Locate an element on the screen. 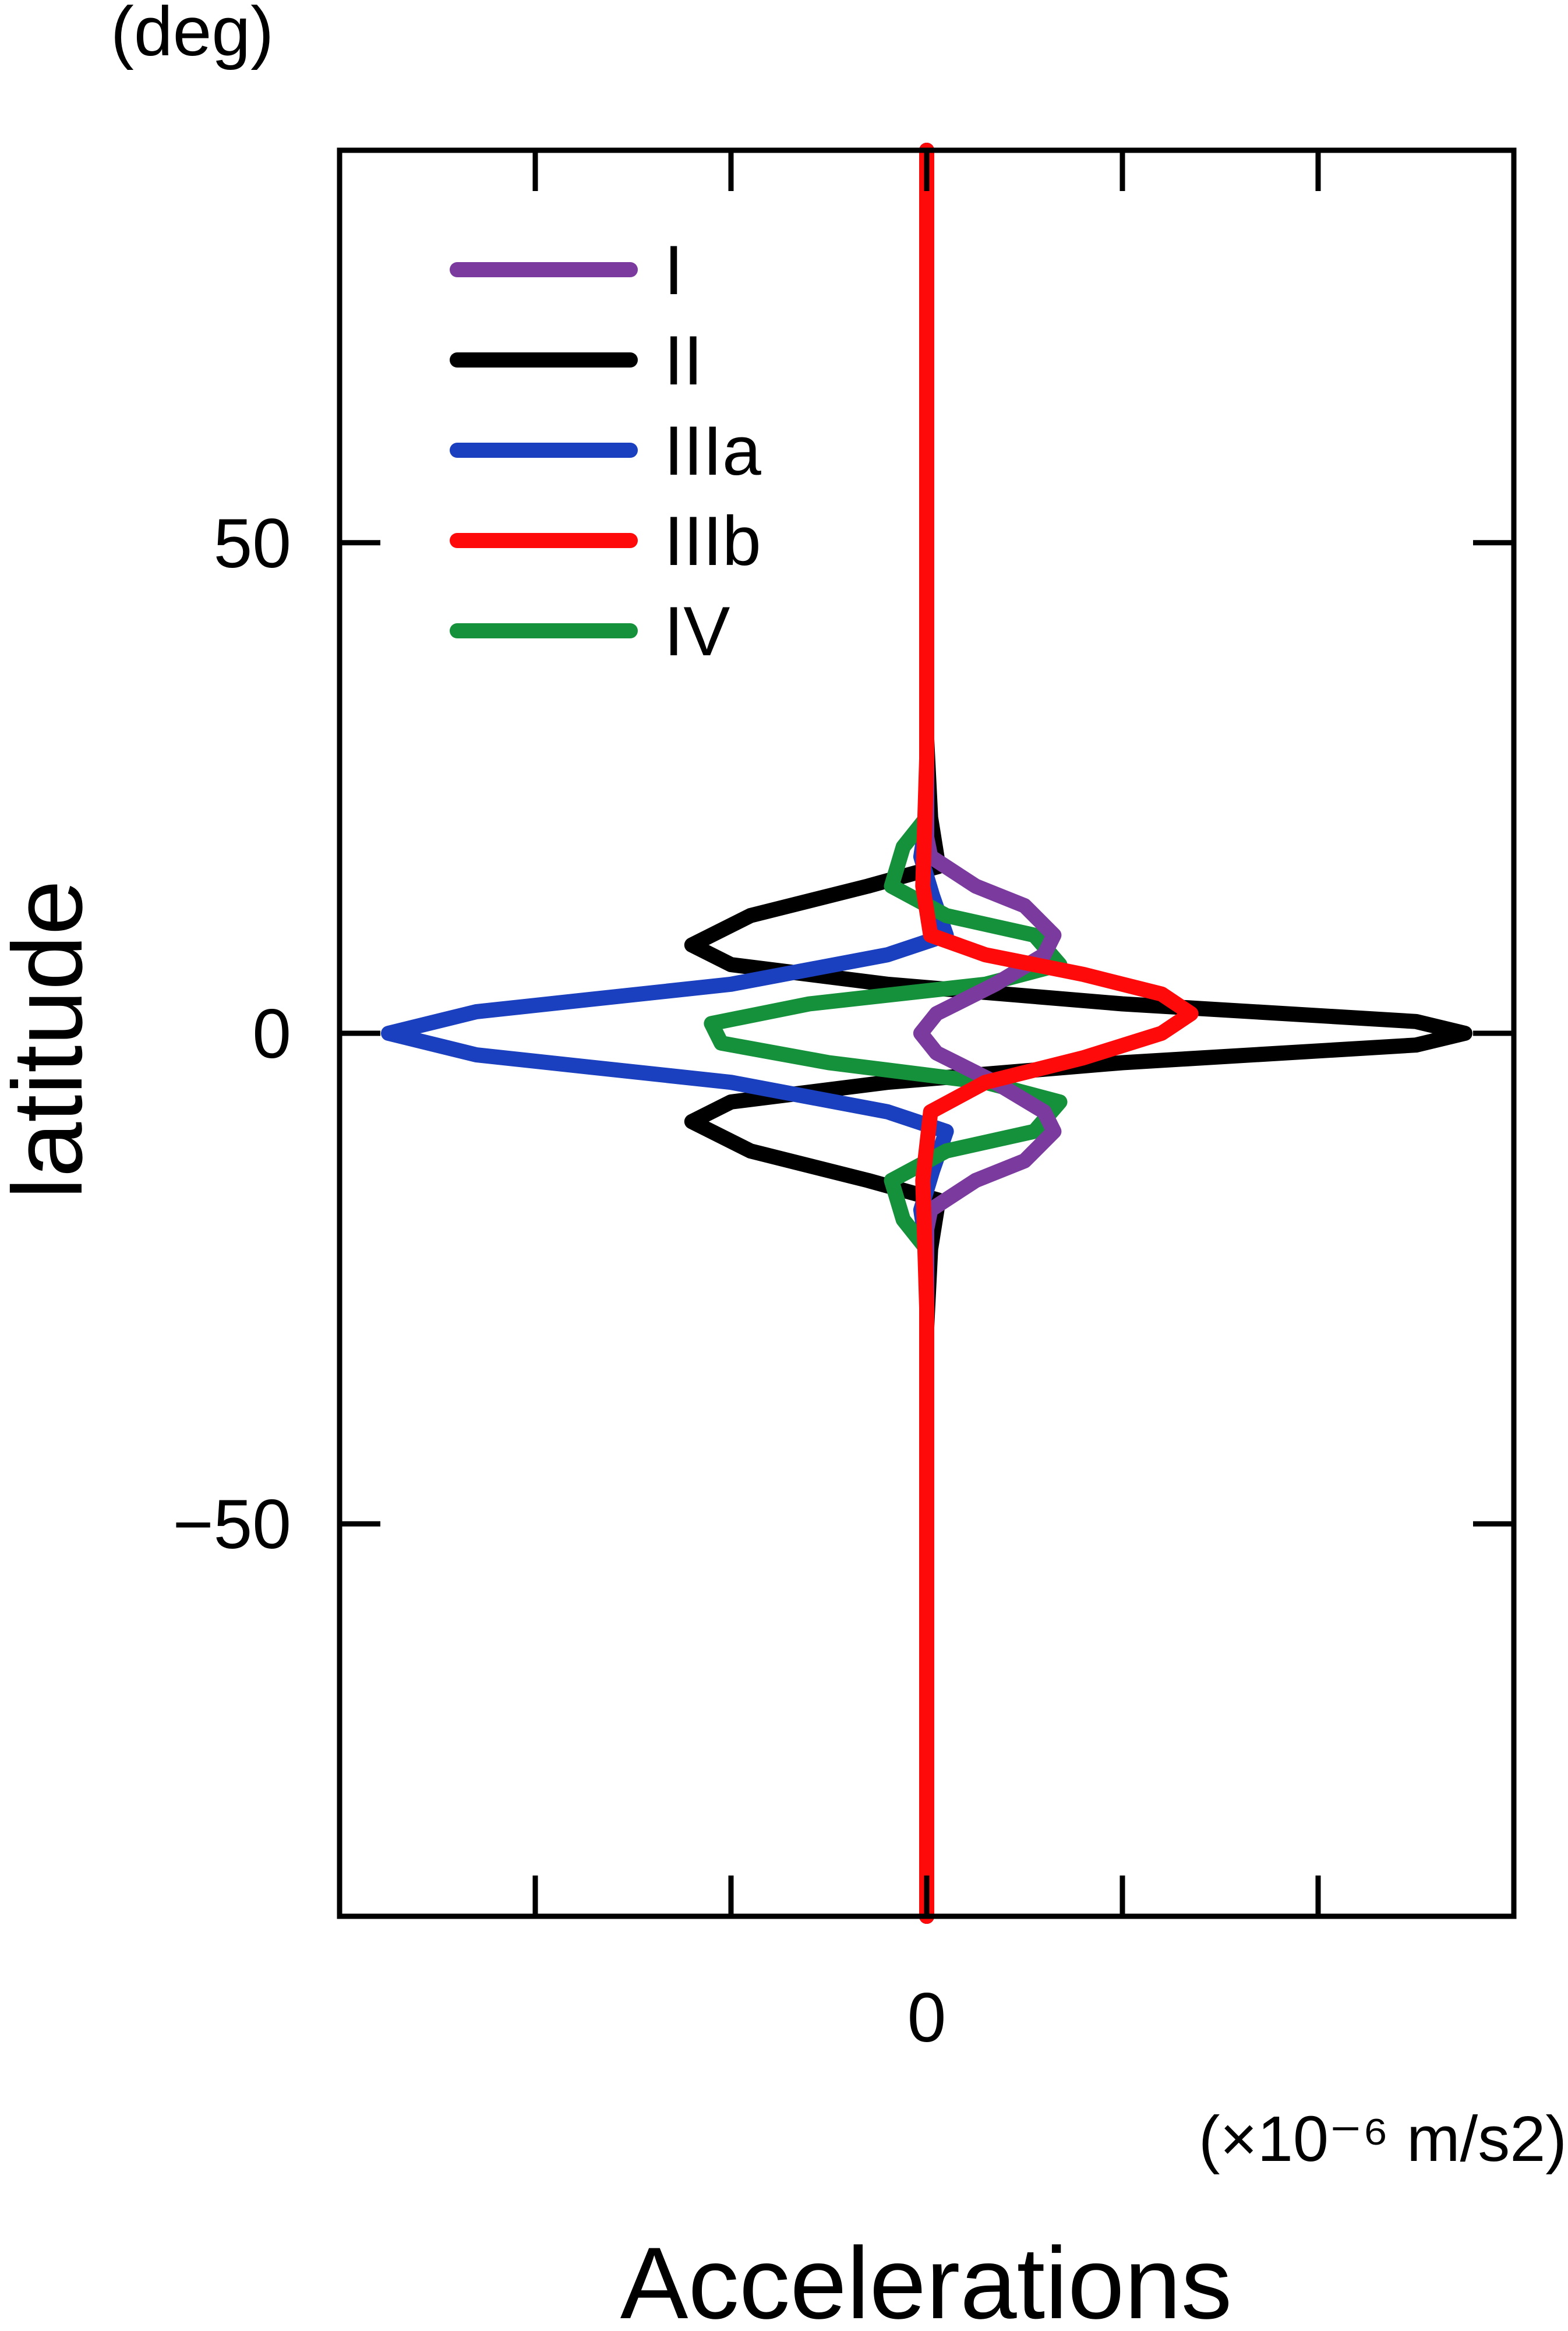  x-axis-label: Accelerations is located at coordinates (926, 2279).